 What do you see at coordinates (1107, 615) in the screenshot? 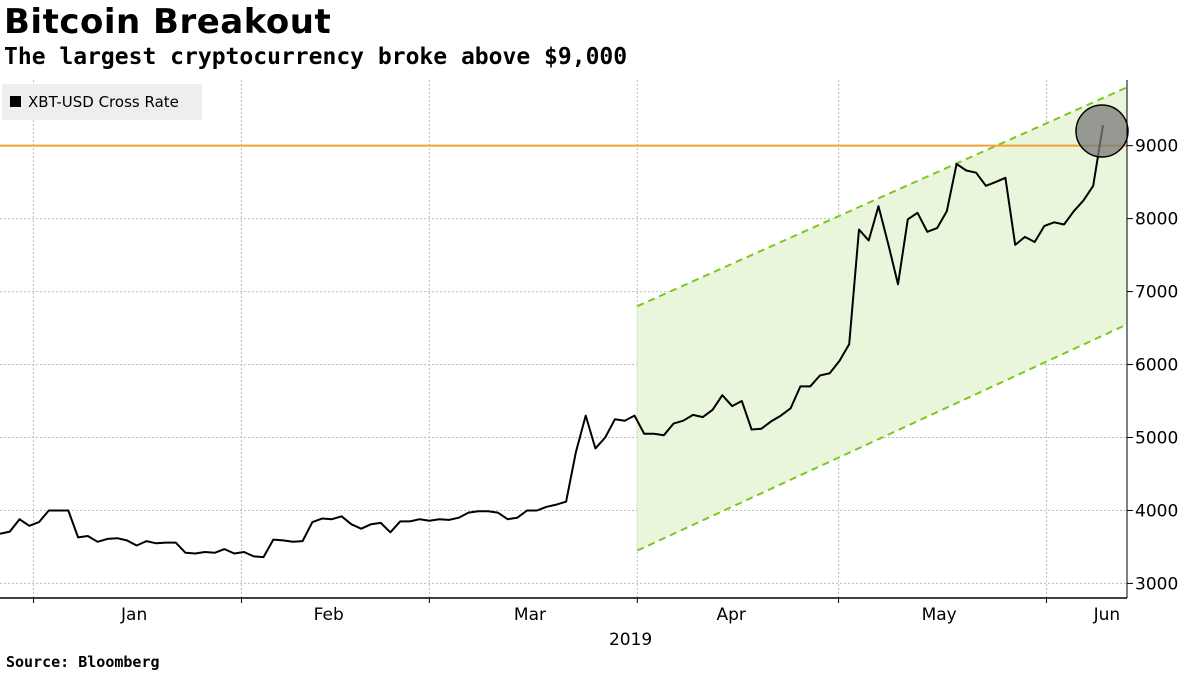
I see `x-tick-label: Jun` at bounding box center [1107, 615].